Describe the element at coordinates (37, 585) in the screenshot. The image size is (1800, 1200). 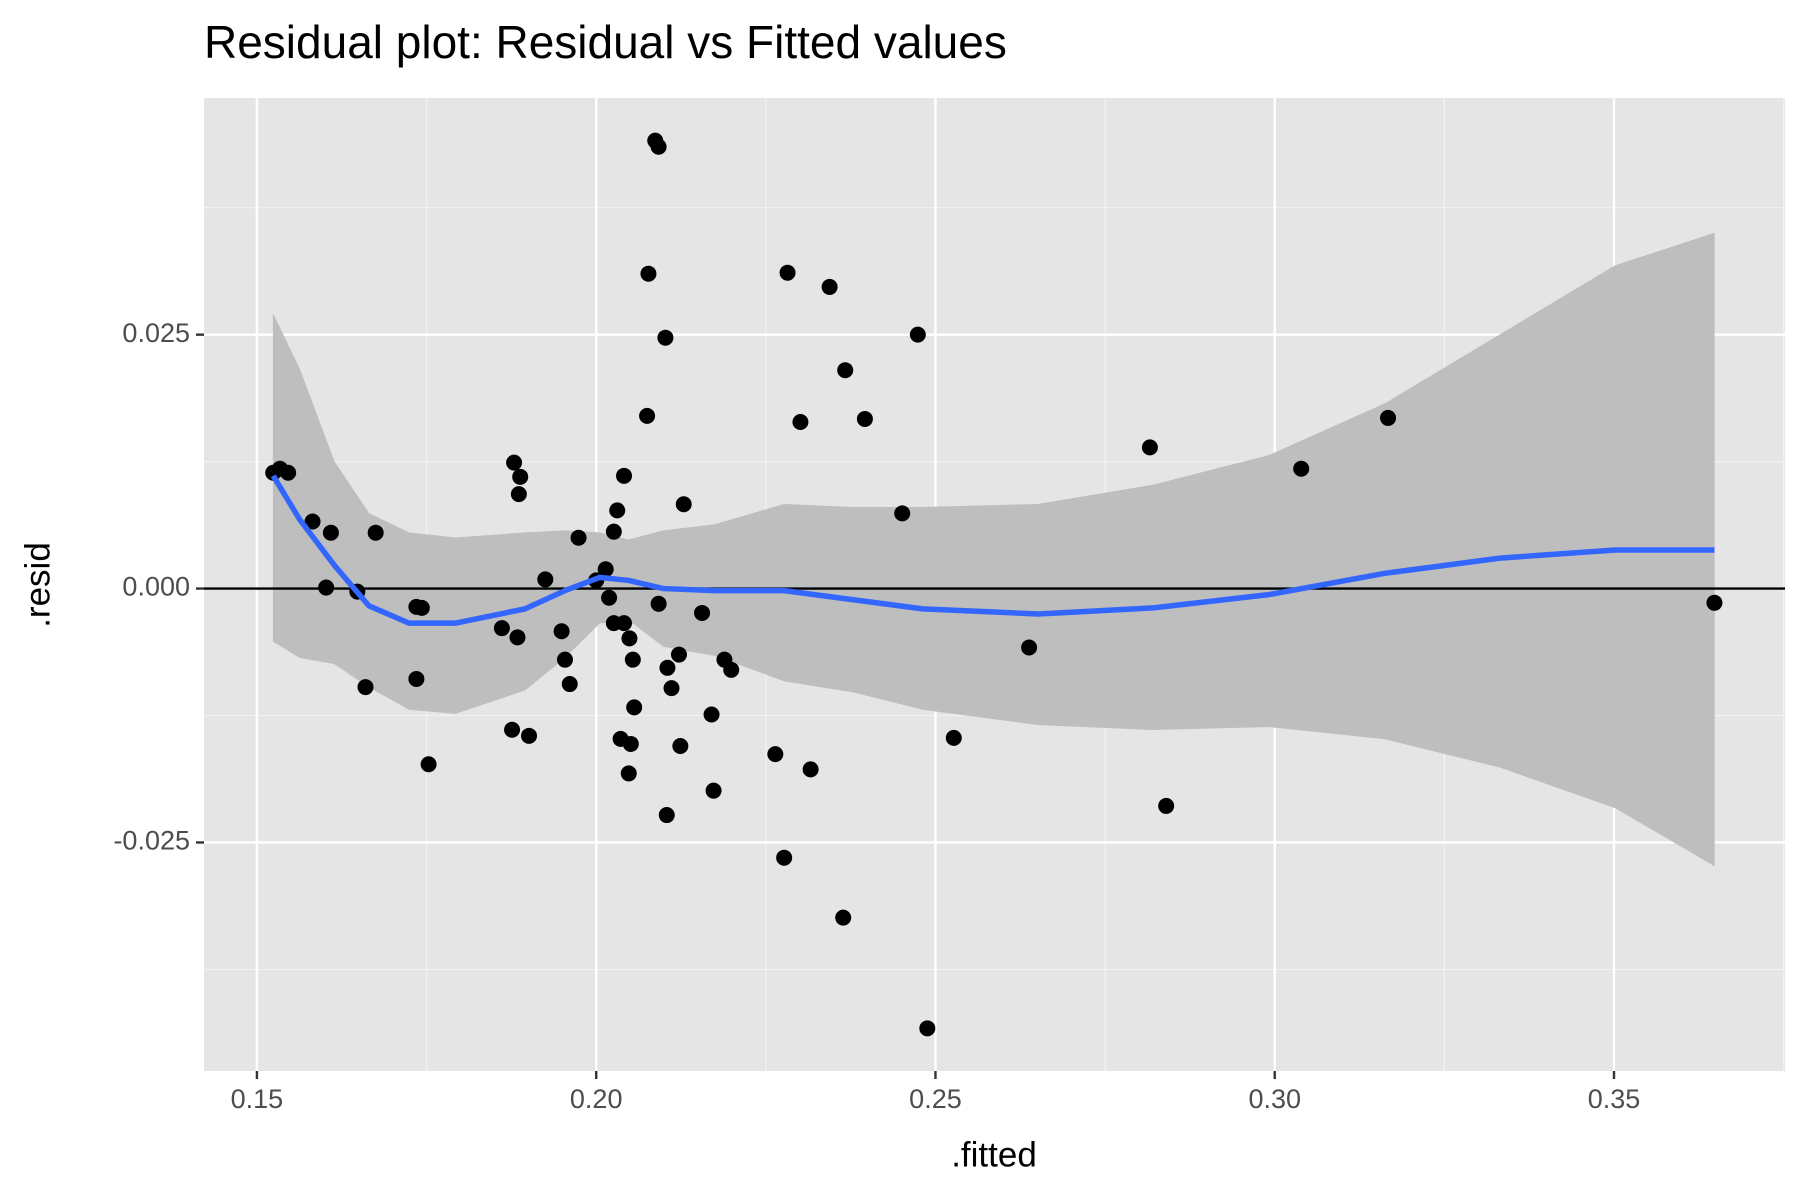
I see `y-axis-label: .resid` at that location.